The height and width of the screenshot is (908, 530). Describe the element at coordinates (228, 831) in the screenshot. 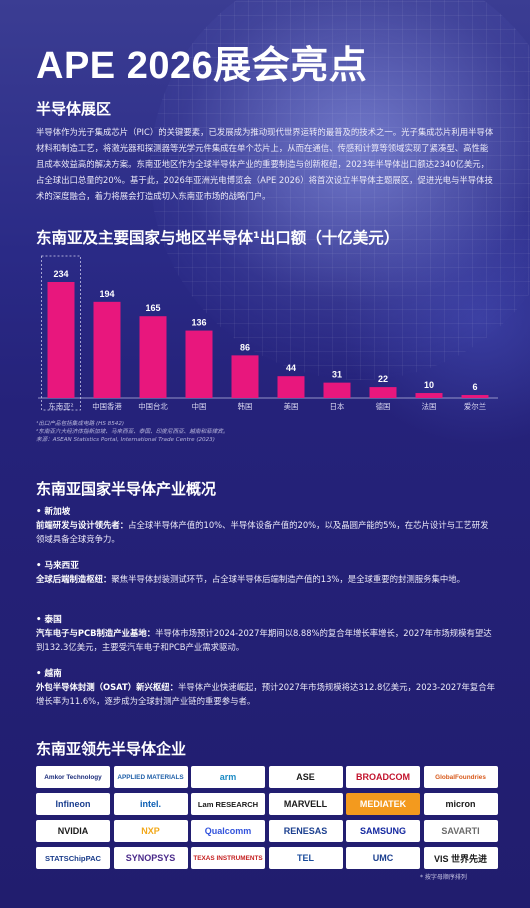

I see `company-logo: Qualcomm` at that location.